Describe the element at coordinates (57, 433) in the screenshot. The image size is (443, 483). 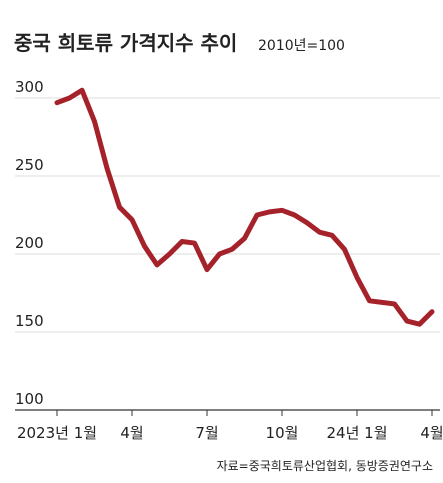
I see `x-tick-label: 2023년 1월` at that location.